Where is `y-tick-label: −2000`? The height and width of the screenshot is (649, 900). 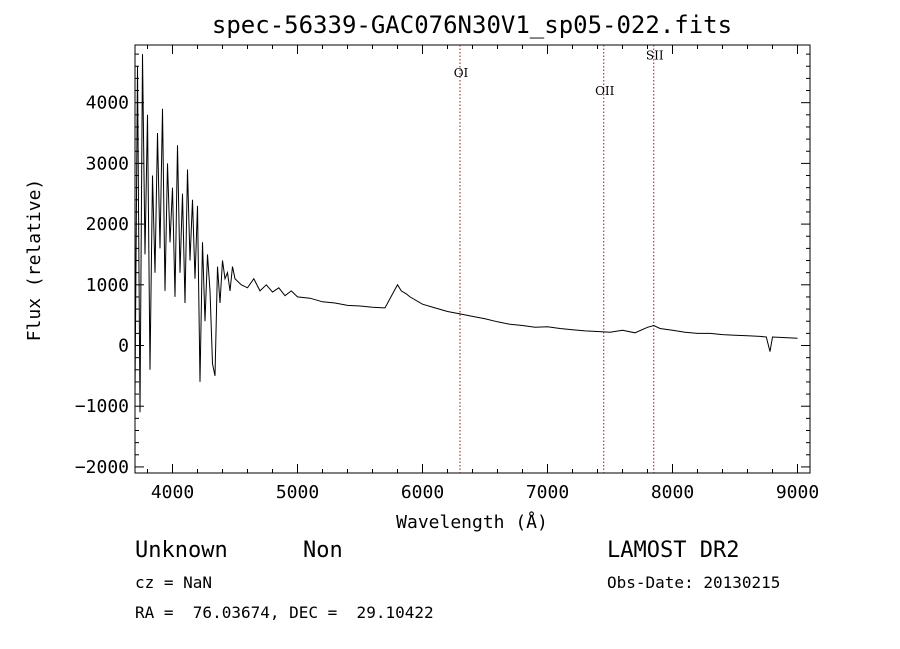
y-tick-label: −2000 is located at coordinates (102, 467).